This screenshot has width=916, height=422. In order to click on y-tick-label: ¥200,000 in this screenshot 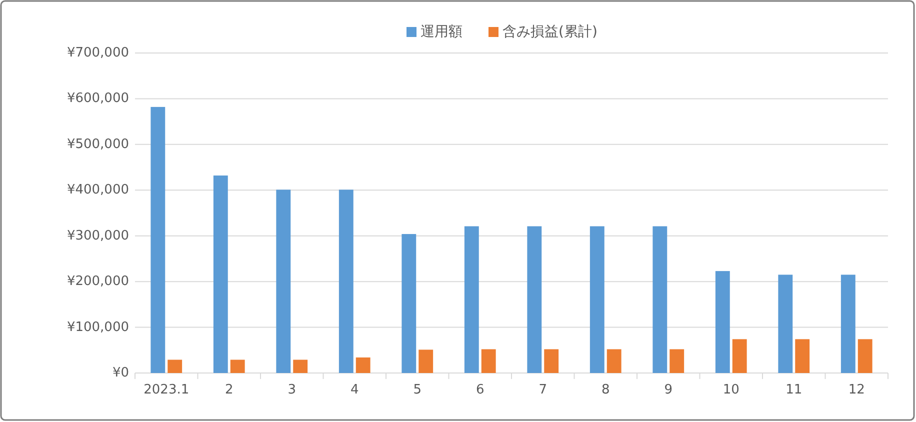, I will do `click(97, 282)`.